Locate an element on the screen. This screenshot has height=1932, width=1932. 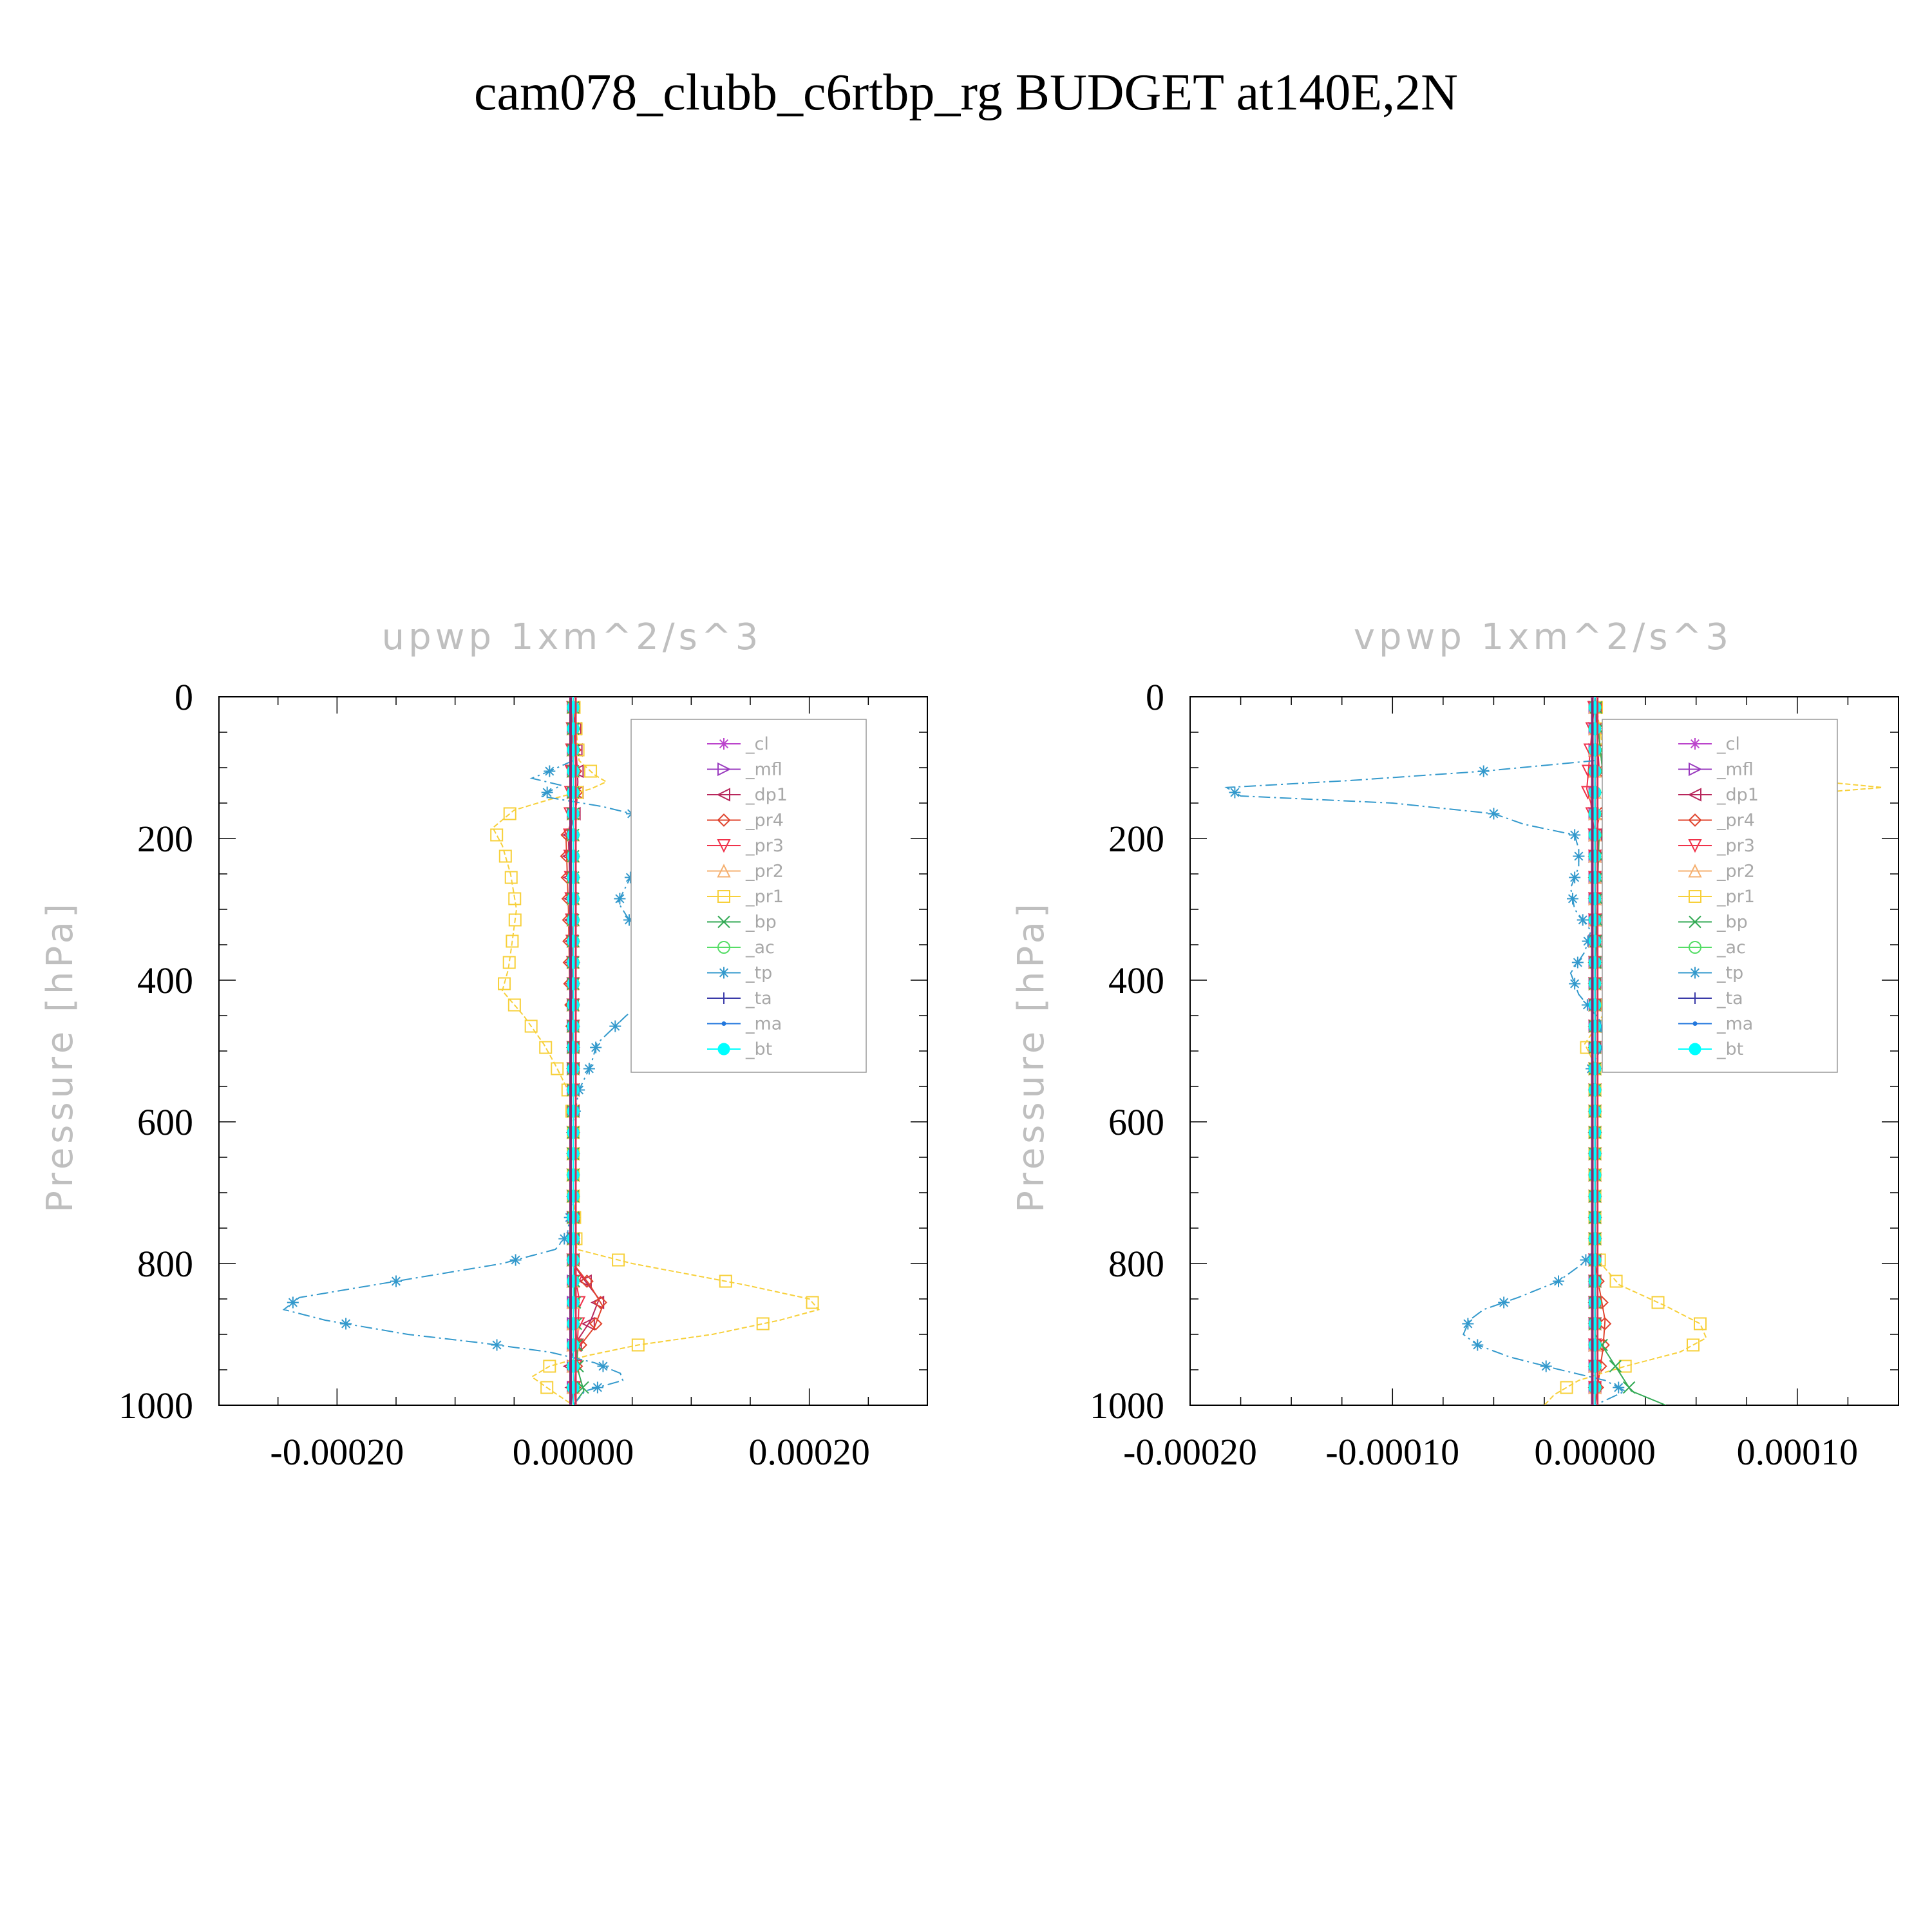
y-tick-label: 1000 is located at coordinates (1127, 1405).